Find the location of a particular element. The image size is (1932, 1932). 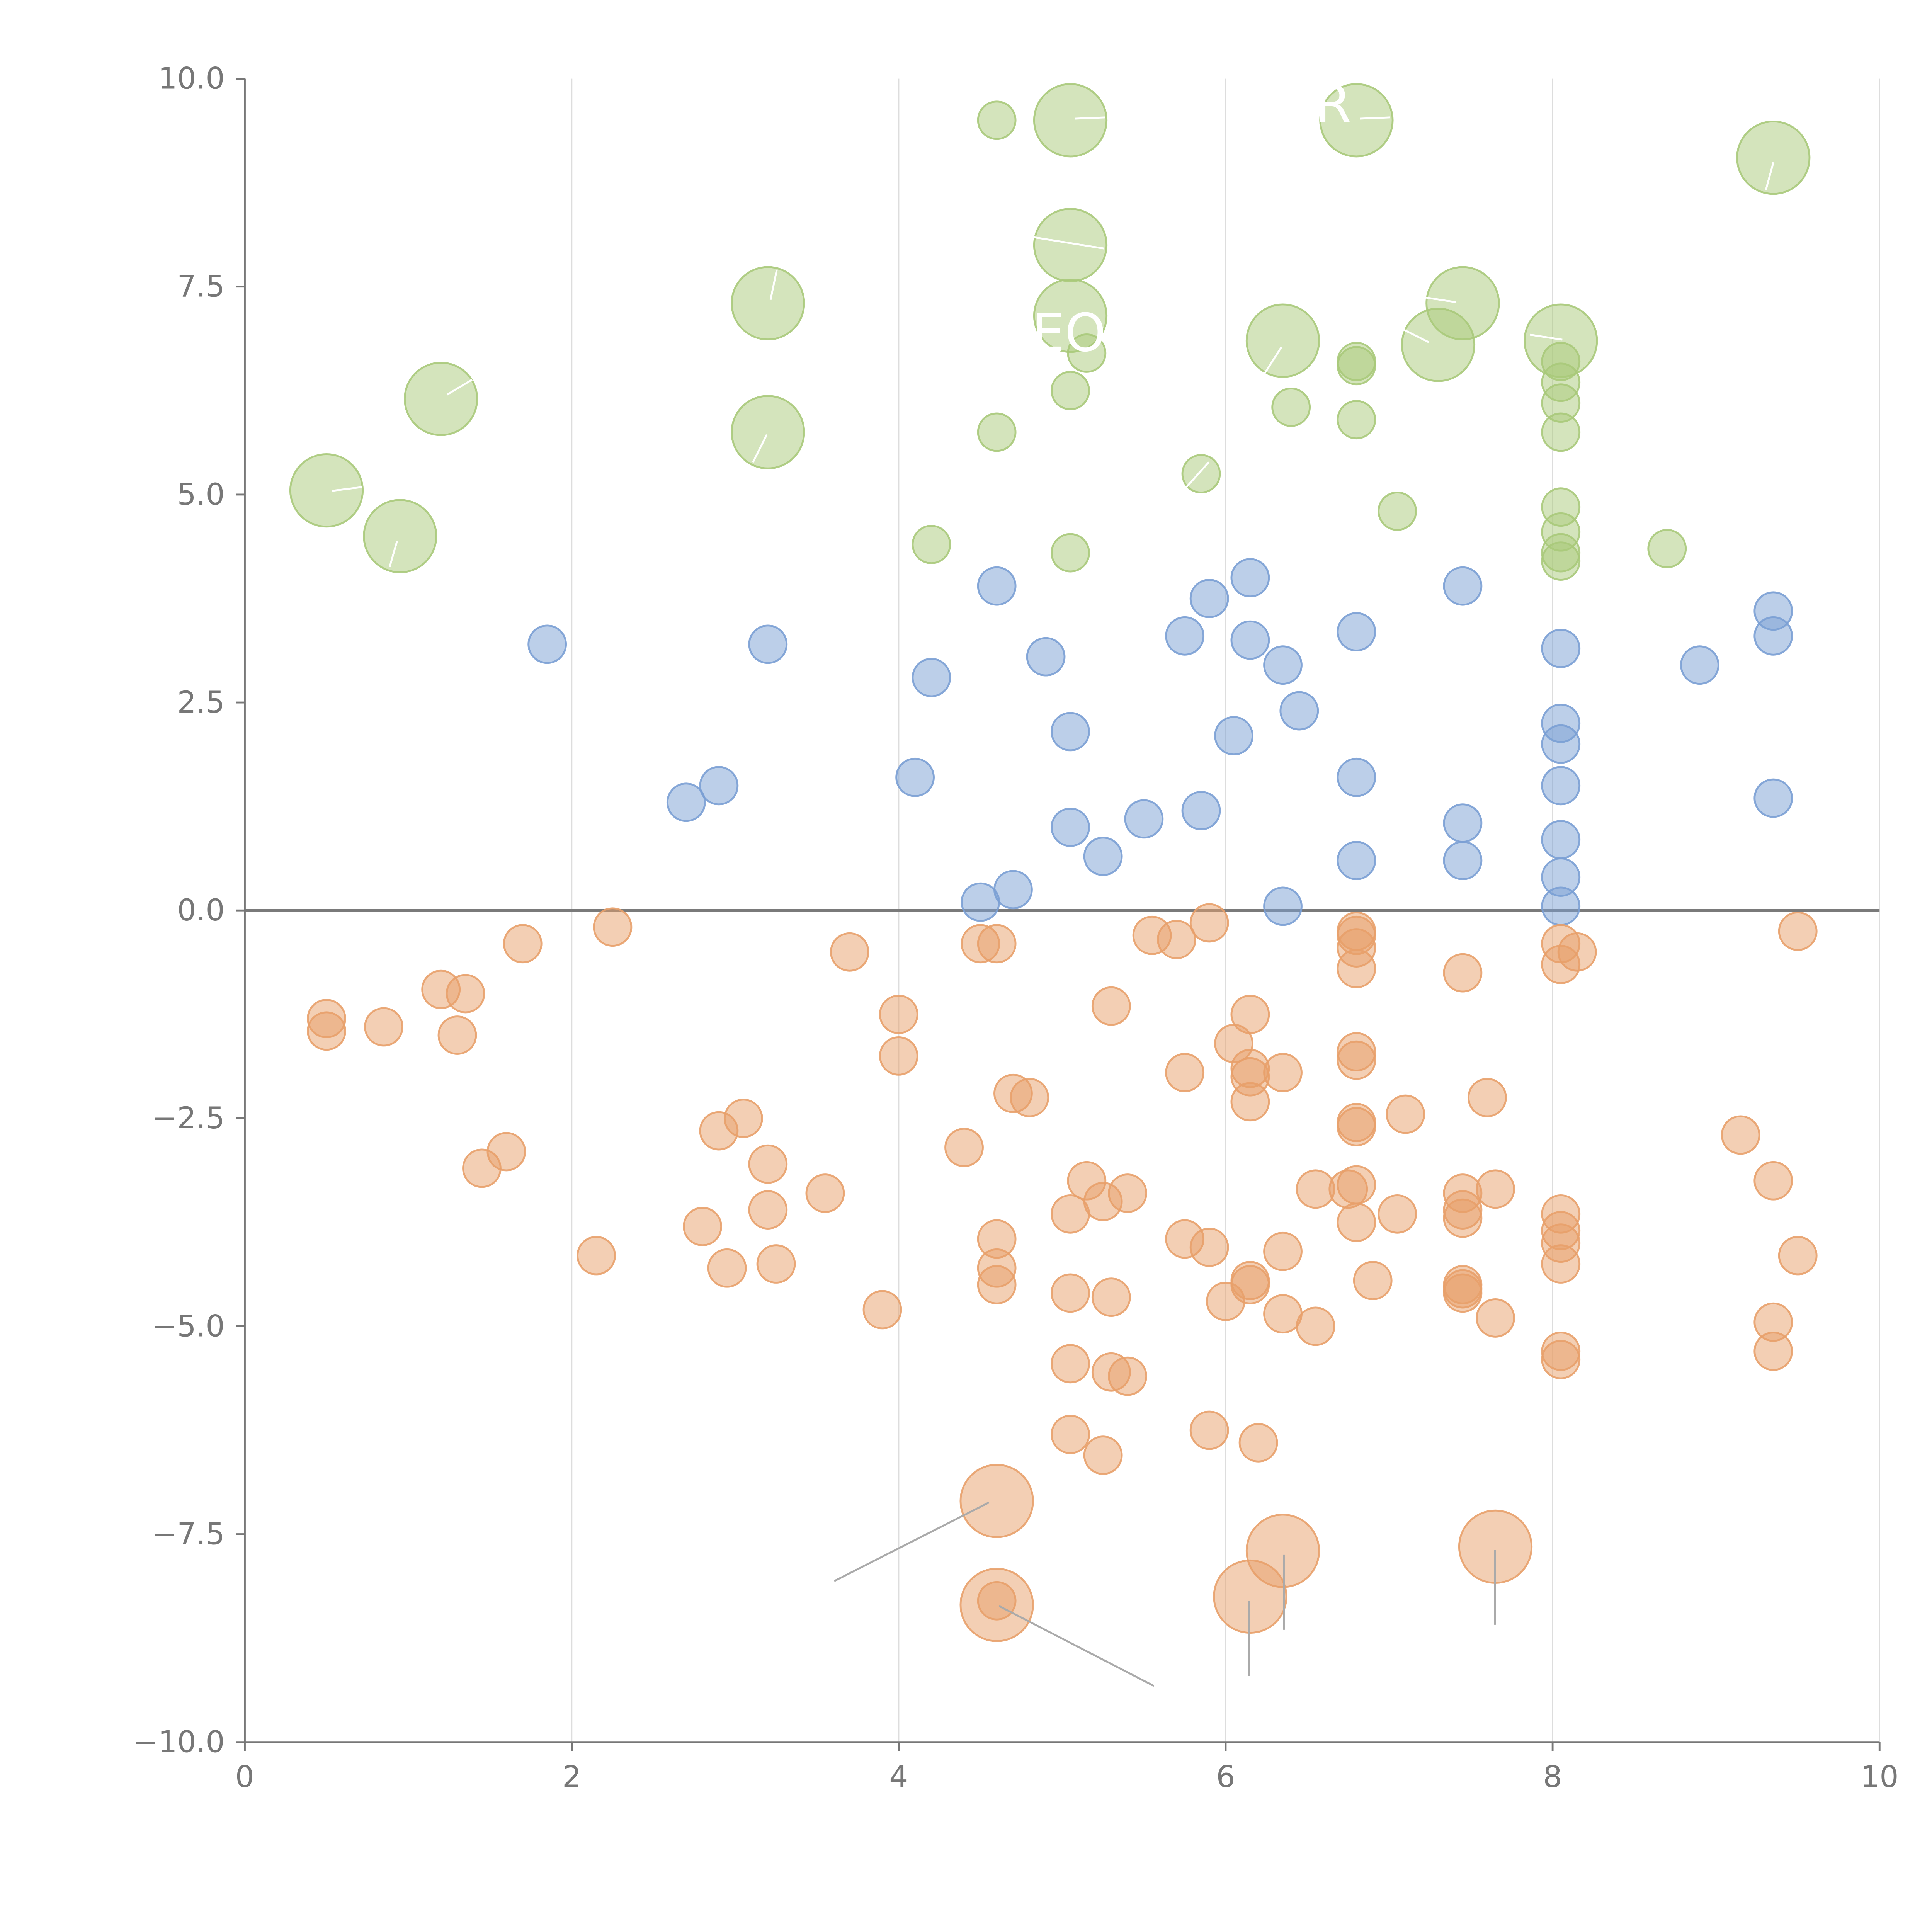

x-tick-label: 8 is located at coordinates (1553, 1777).